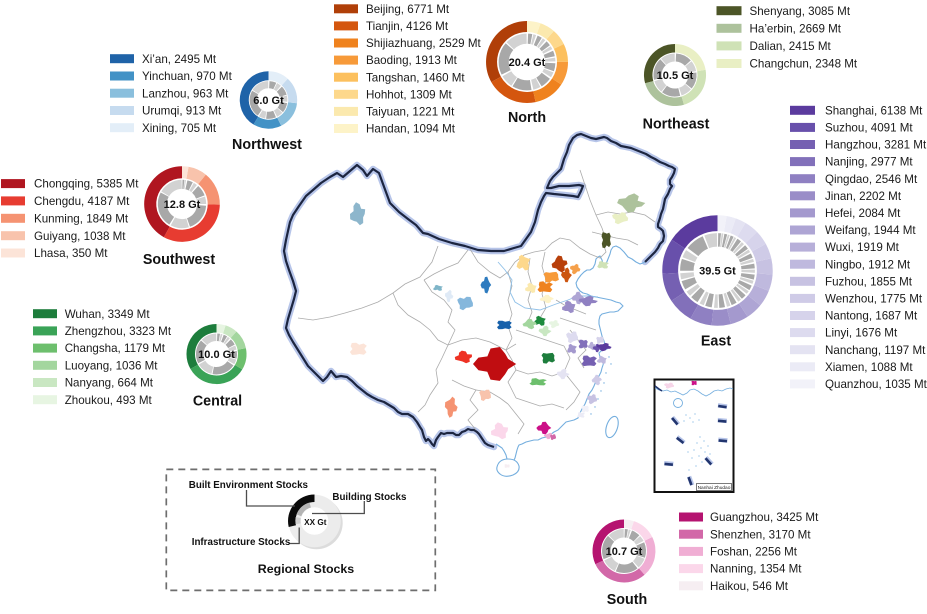 Image resolution: width=927 pixels, height=614 pixels. Describe the element at coordinates (109, 400) in the screenshot. I see `svg-text: Zhoukou, 493 Mt` at that location.